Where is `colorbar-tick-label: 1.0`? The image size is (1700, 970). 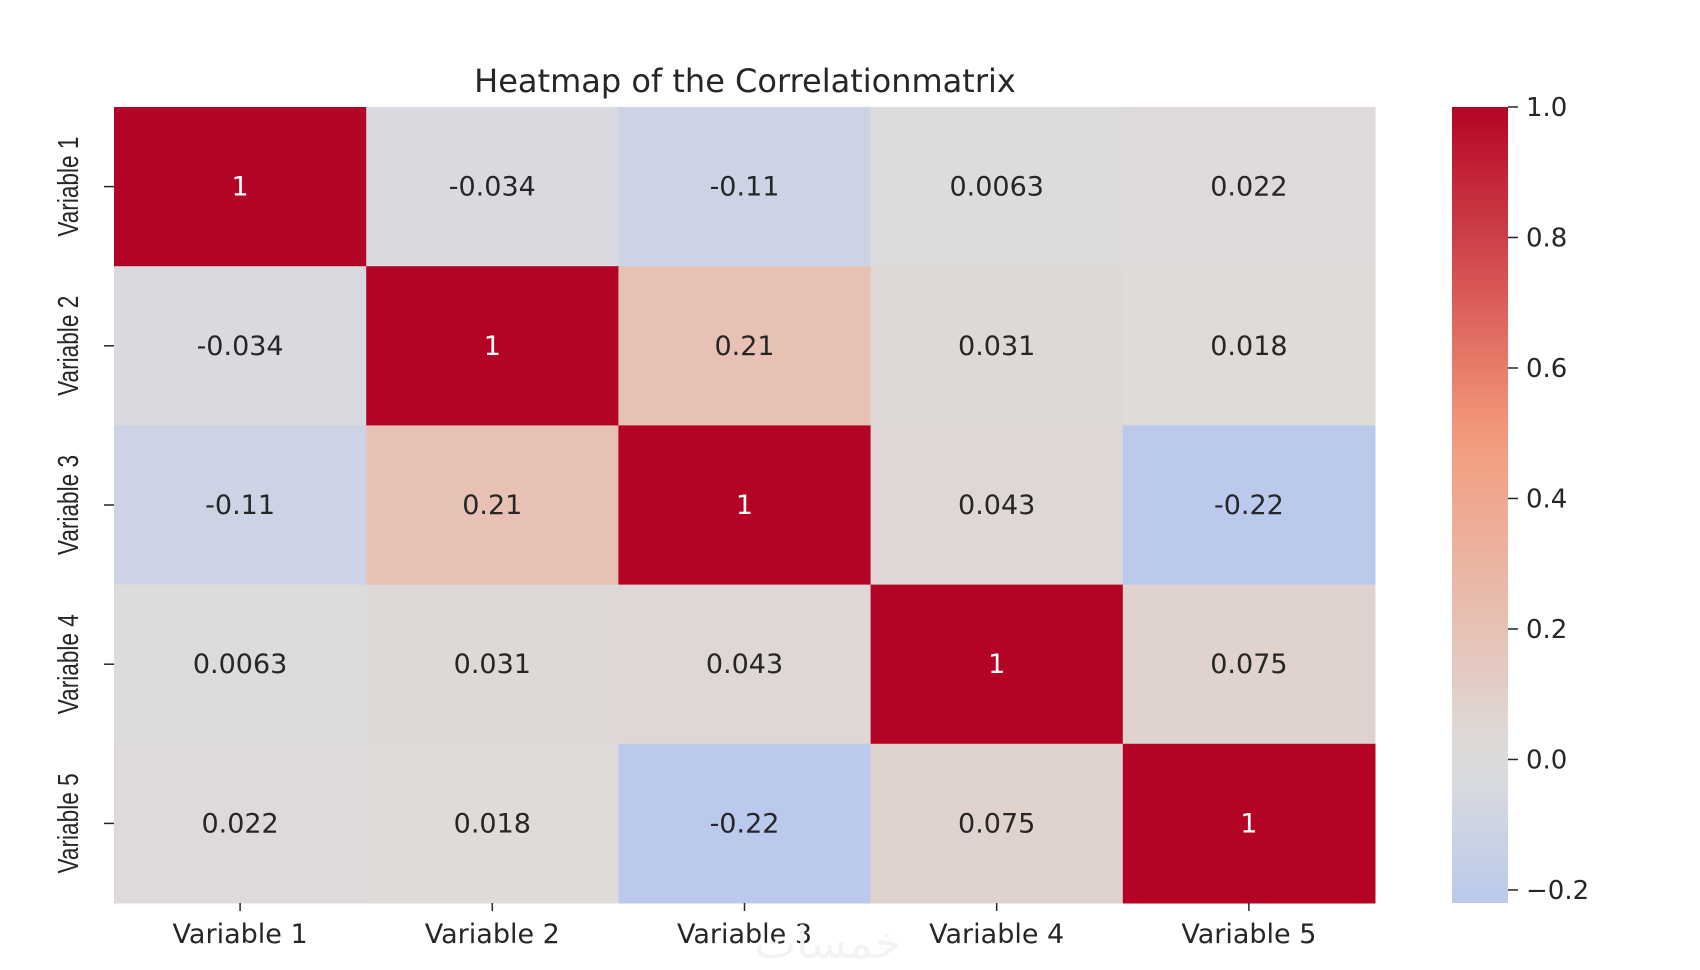
colorbar-tick-label: 1.0 is located at coordinates (1546, 108).